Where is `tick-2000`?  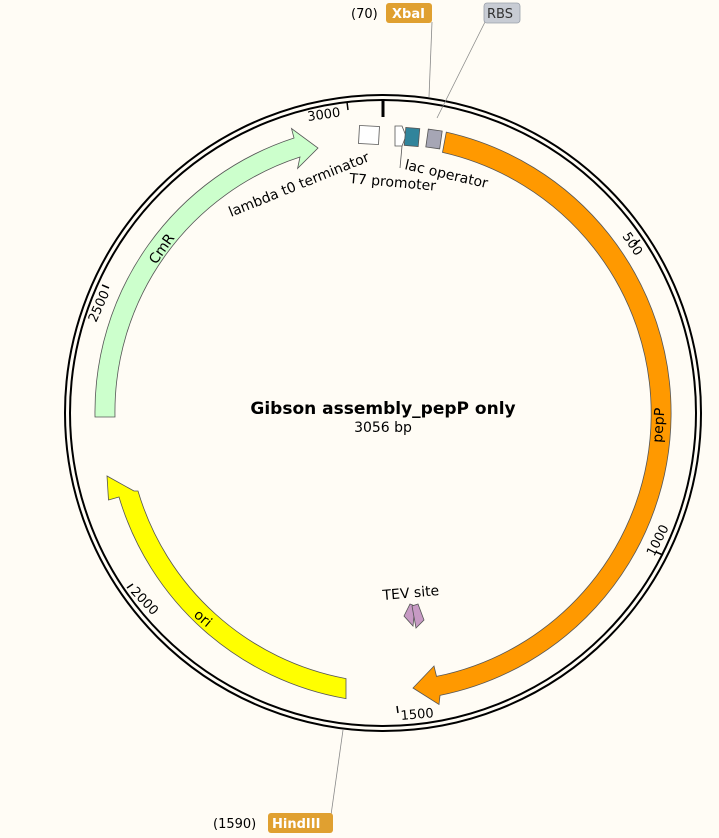 tick-2000 is located at coordinates (130, 586).